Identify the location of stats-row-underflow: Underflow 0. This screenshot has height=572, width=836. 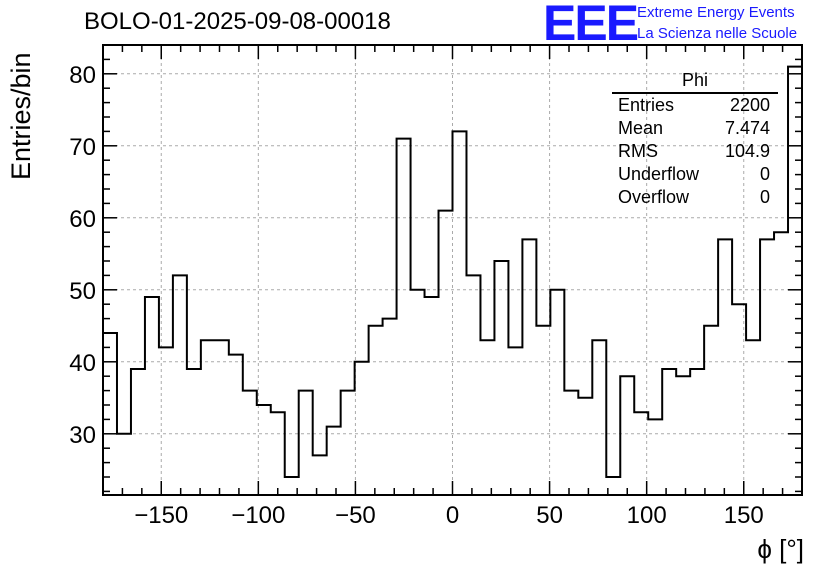
(695, 174).